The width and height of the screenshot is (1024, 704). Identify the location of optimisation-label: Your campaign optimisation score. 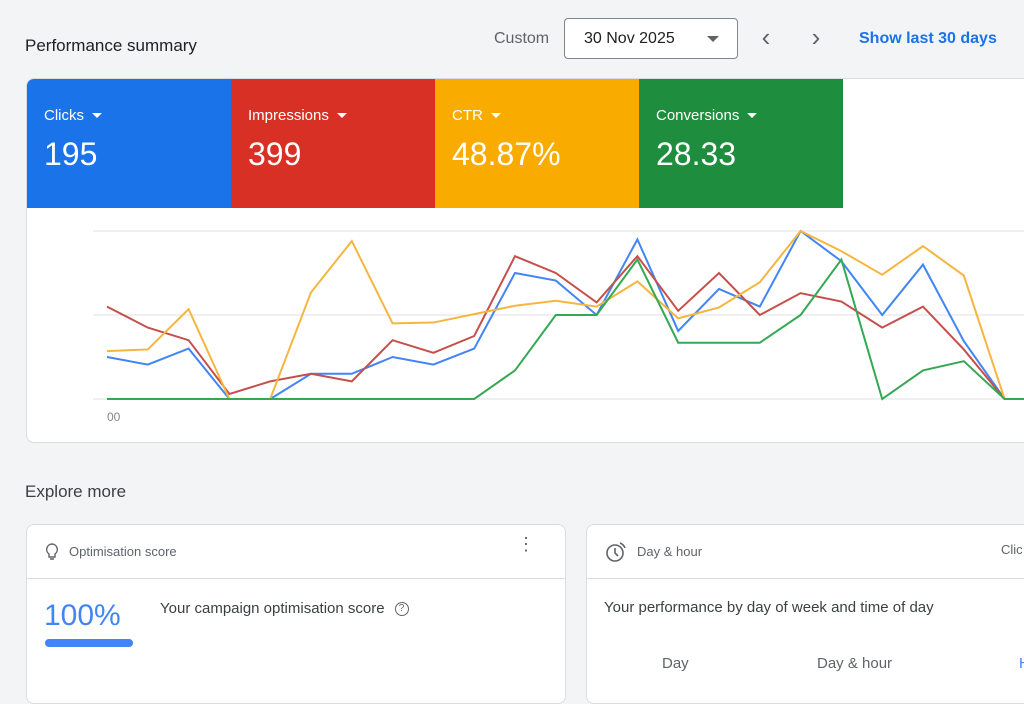
(272, 608).